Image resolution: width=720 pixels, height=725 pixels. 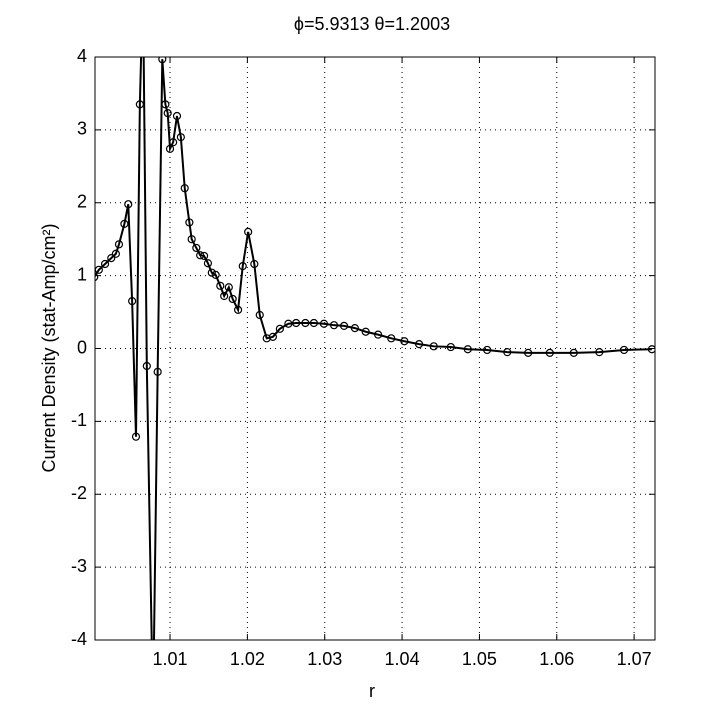 What do you see at coordinates (82, 347) in the screenshot?
I see `y-tick-label: 0` at bounding box center [82, 347].